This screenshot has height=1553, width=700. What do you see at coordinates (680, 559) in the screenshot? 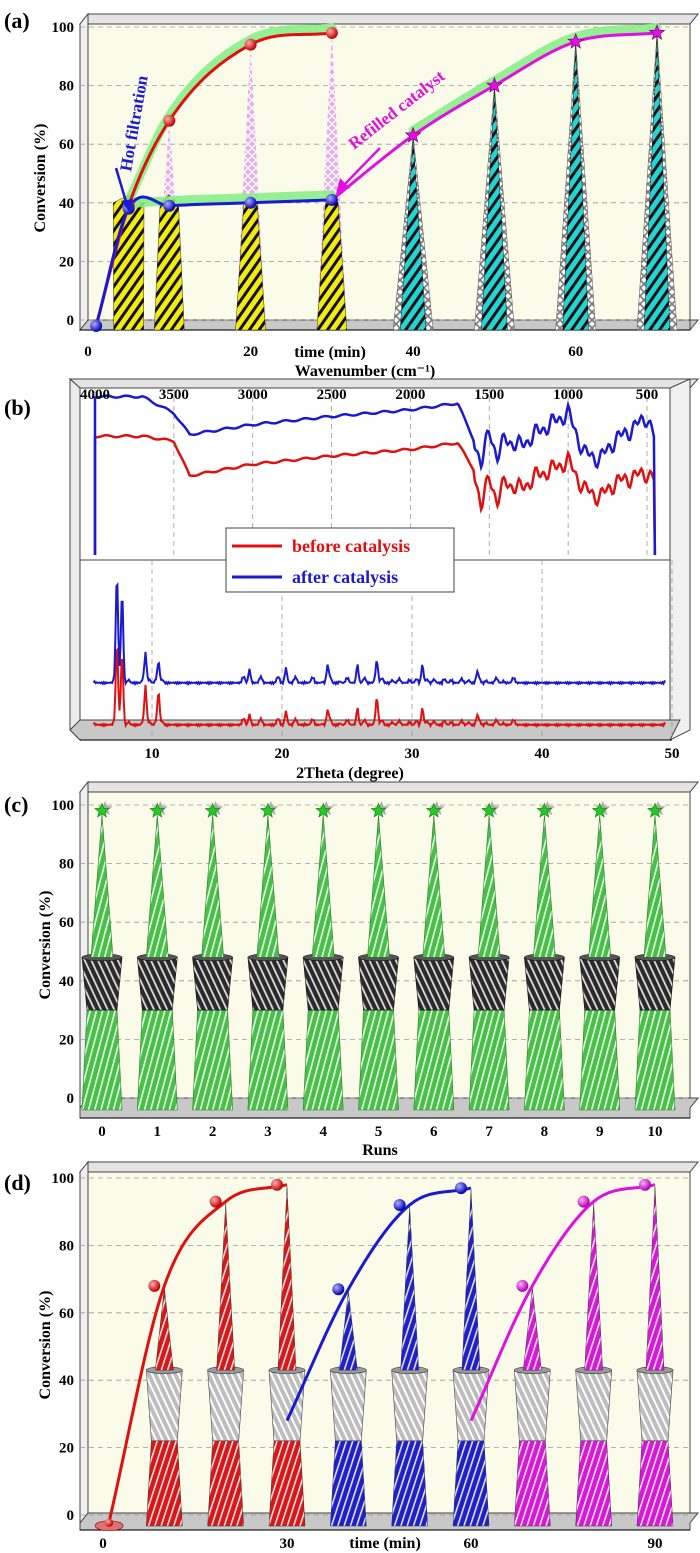
I see `panel-b-right-wall` at bounding box center [680, 559].